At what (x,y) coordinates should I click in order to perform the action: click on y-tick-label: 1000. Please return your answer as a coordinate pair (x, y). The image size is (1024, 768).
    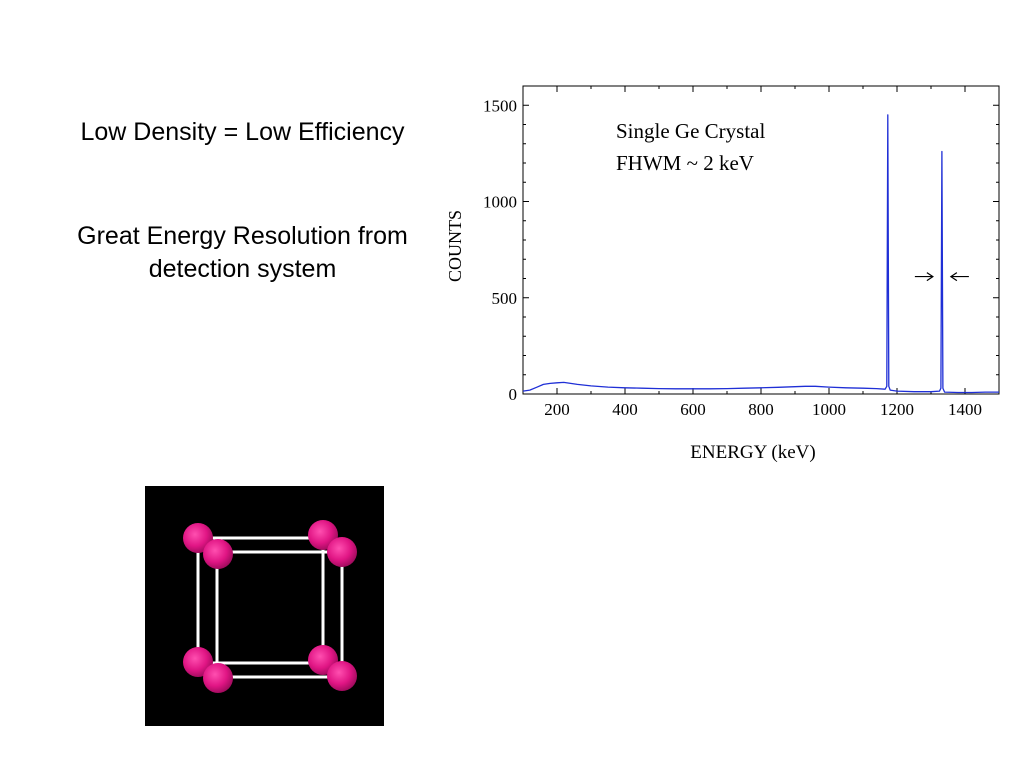
    Looking at the image, I should click on (500, 202).